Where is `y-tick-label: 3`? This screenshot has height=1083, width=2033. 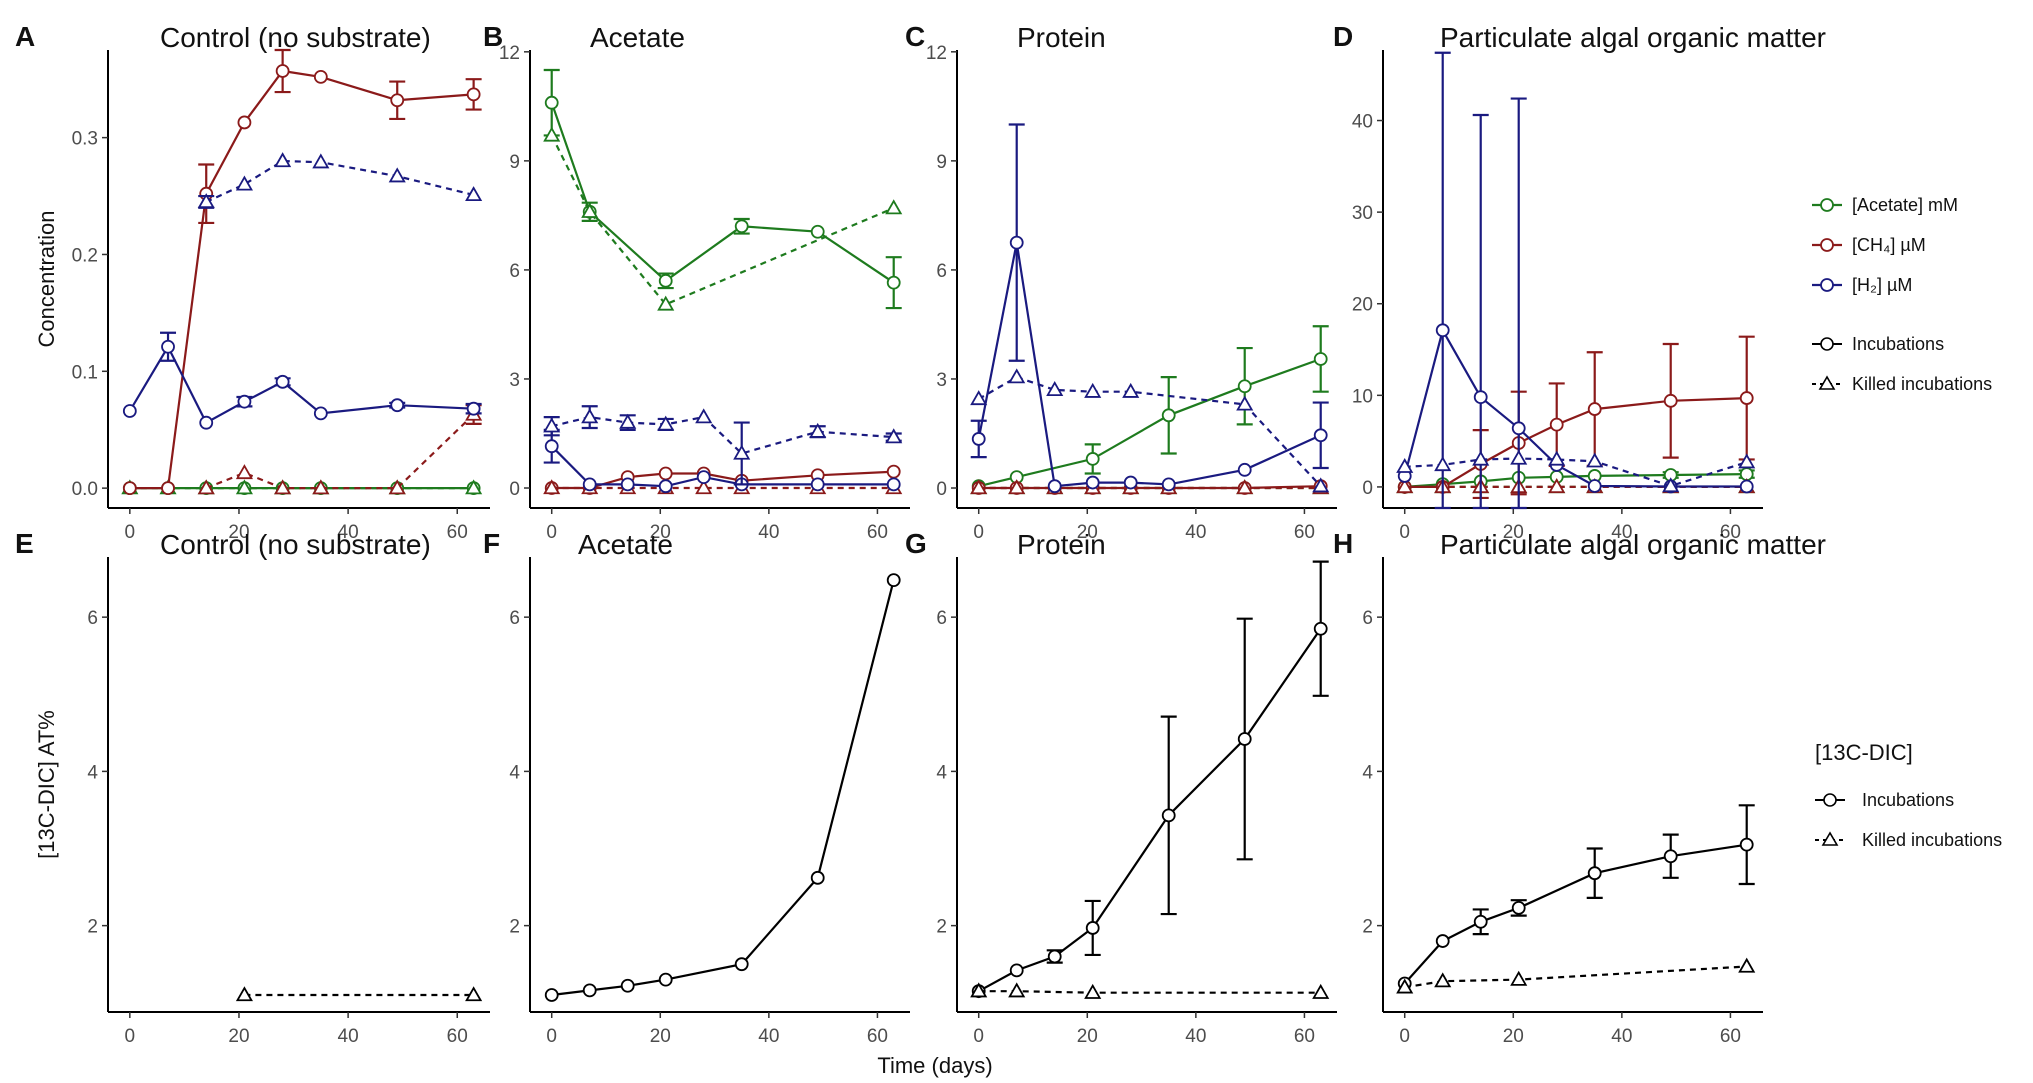
y-tick-label: 3 is located at coordinates (514, 380).